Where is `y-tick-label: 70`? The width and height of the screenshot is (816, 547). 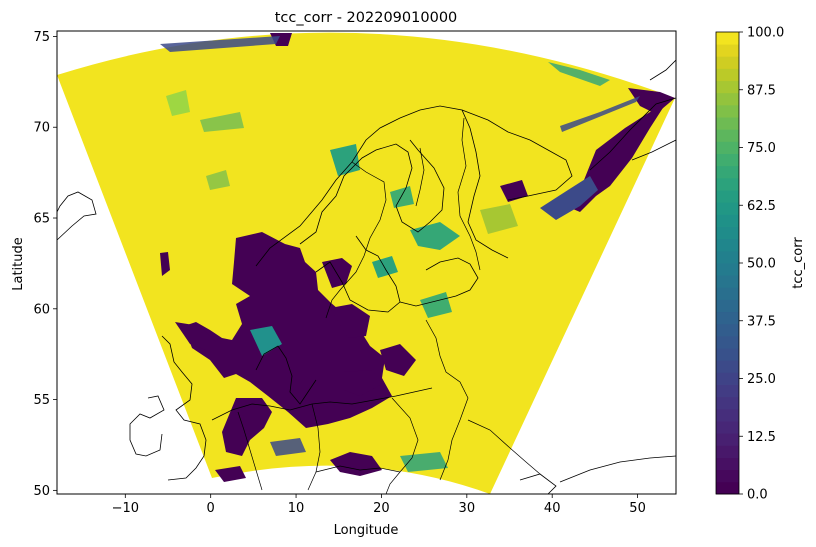
y-tick-label: 70 is located at coordinates (41, 128).